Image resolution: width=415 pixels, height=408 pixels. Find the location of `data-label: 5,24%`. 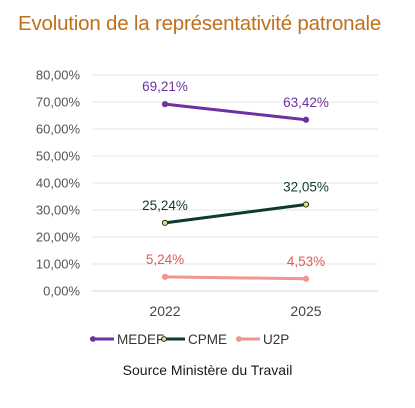

data-label: 5,24% is located at coordinates (165, 259).